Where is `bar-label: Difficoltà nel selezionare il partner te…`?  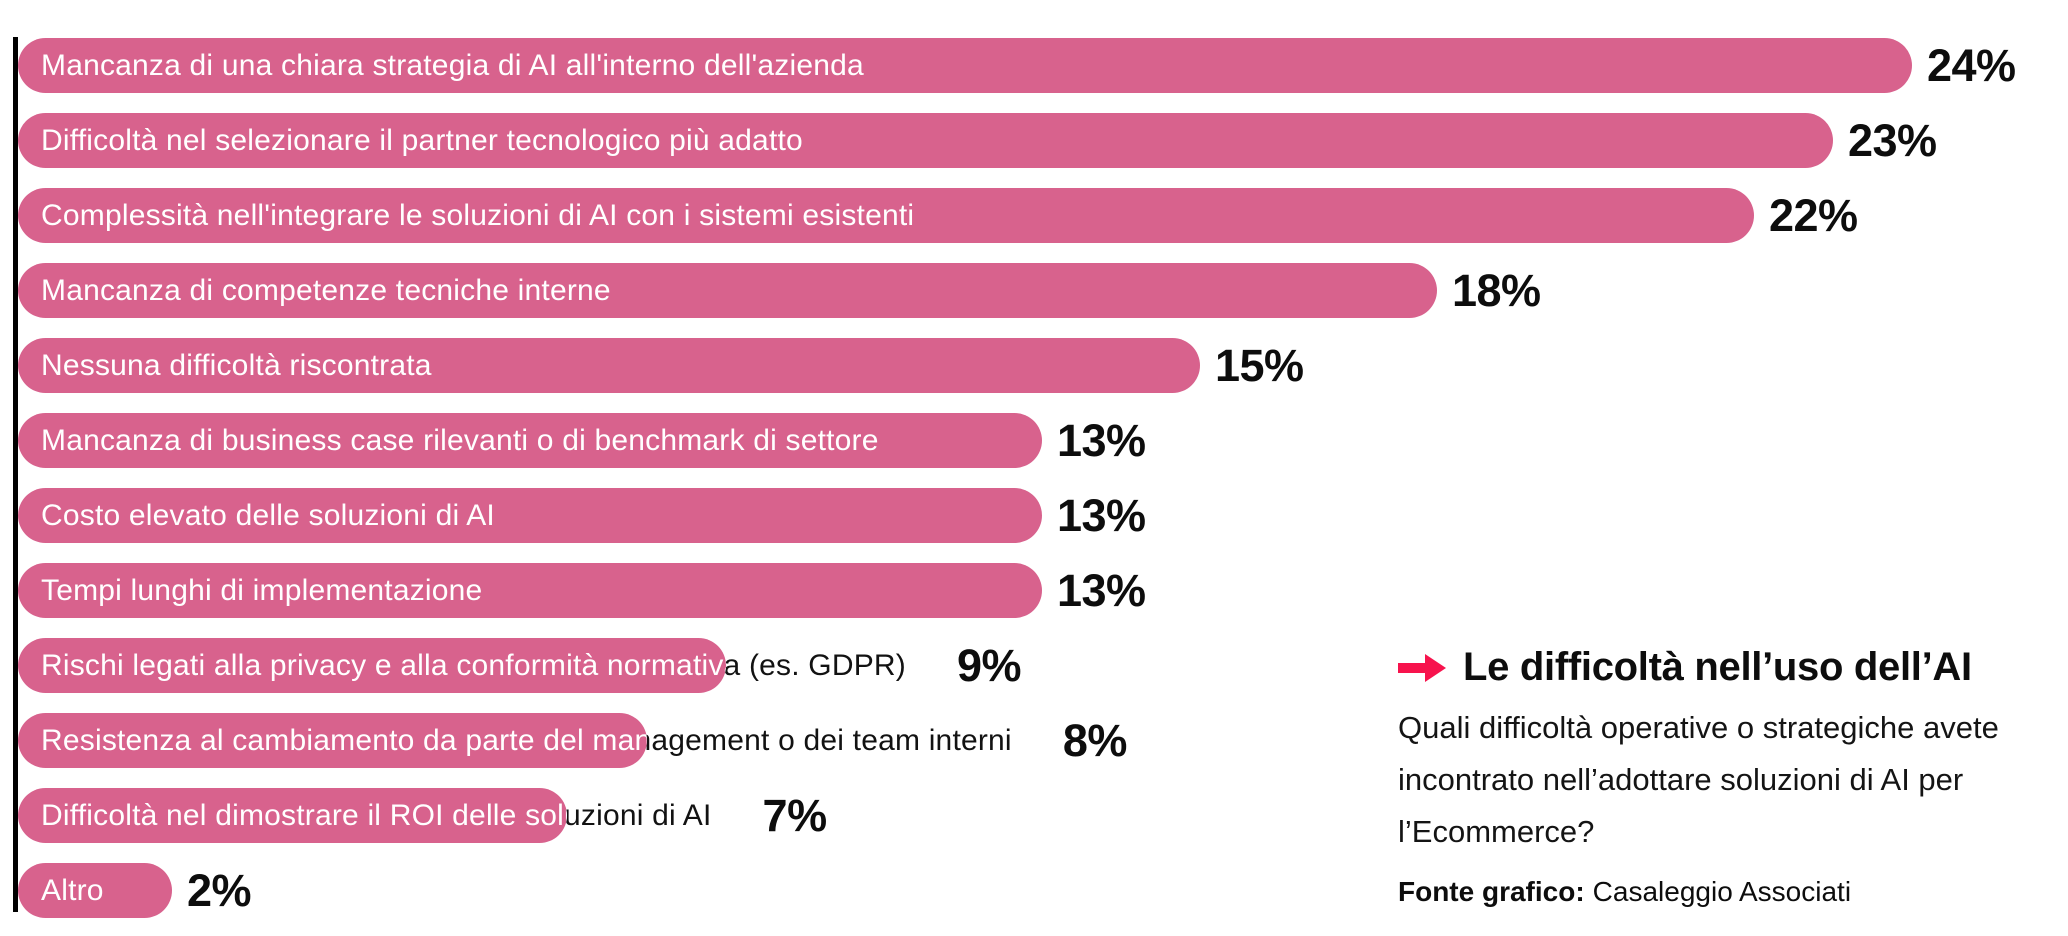
bar-label: Difficoltà nel selezionare il partner te… is located at coordinates (422, 140).